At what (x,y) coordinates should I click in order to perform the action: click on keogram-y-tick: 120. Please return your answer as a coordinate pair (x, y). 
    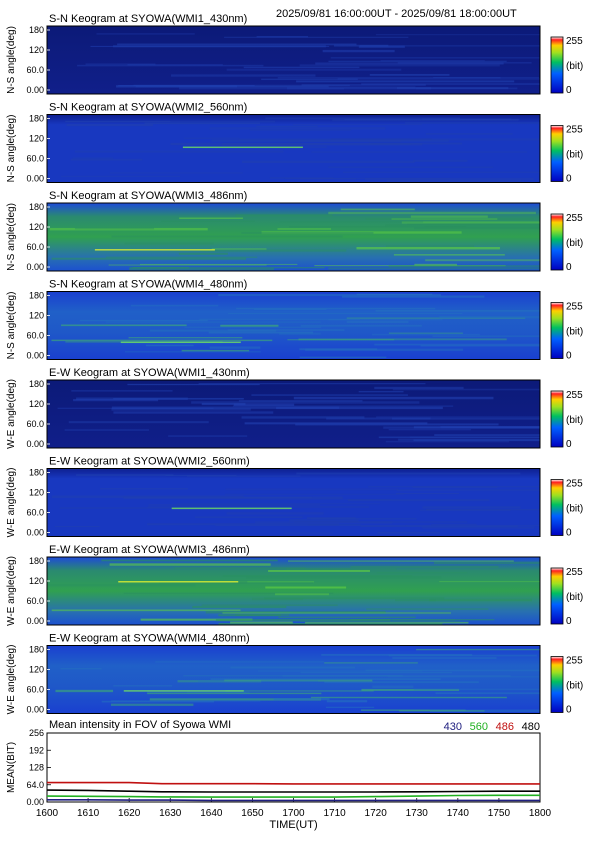
    Looking at the image, I should click on (36, 581).